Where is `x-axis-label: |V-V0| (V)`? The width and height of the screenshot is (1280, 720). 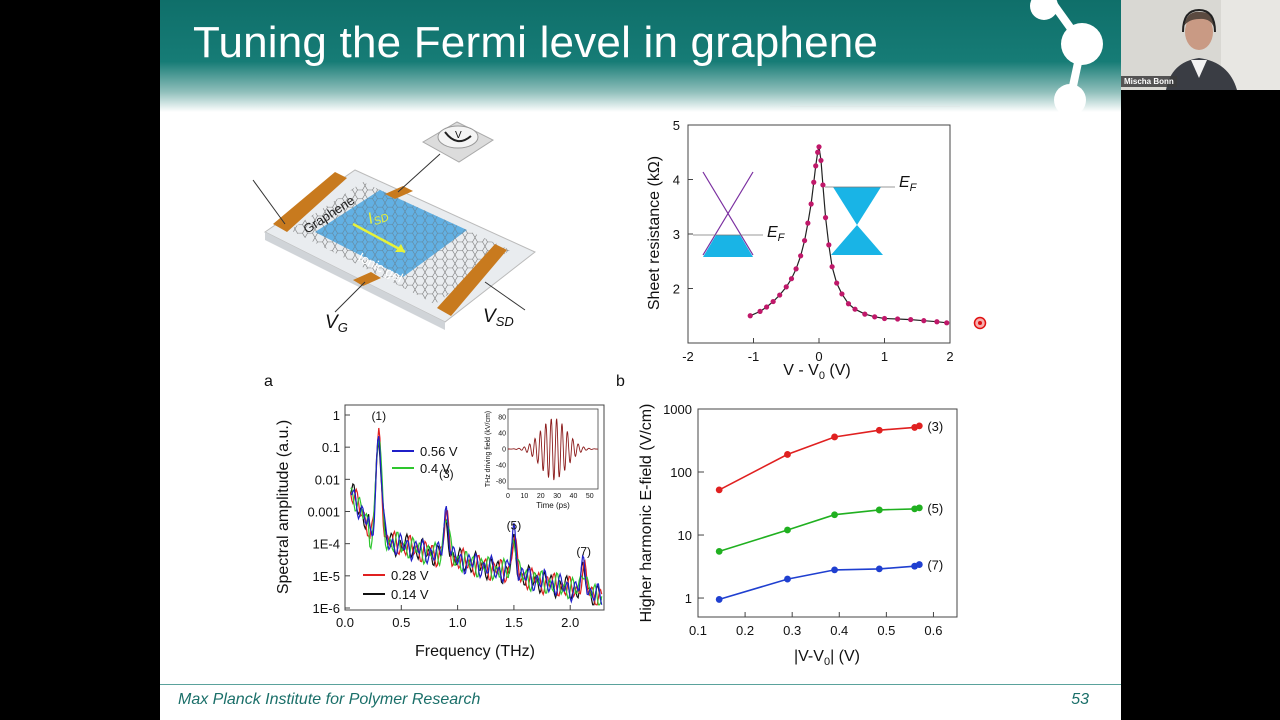
x-axis-label: |V-V0| (V) is located at coordinates (827, 658).